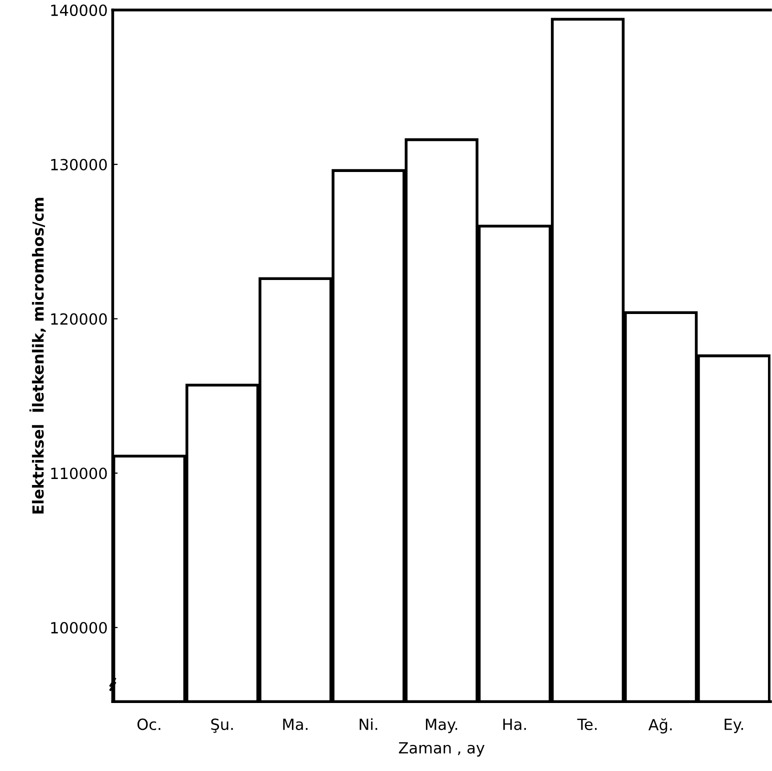 Image resolution: width=772 pixels, height=771 pixels. What do you see at coordinates (442, 726) in the screenshot?
I see `x-tick-label: May.` at bounding box center [442, 726].